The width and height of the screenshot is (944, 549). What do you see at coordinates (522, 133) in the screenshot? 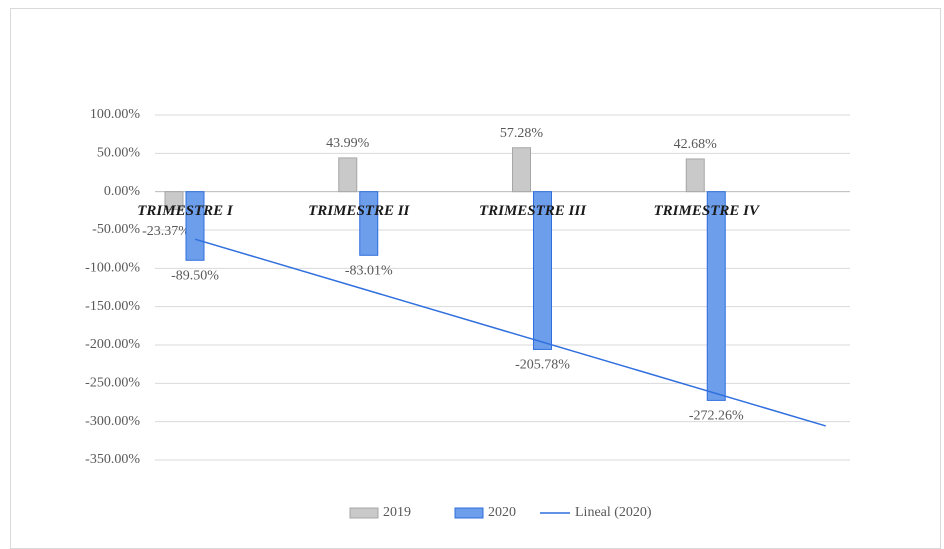
I see `data-label: 57.28%` at bounding box center [522, 133].